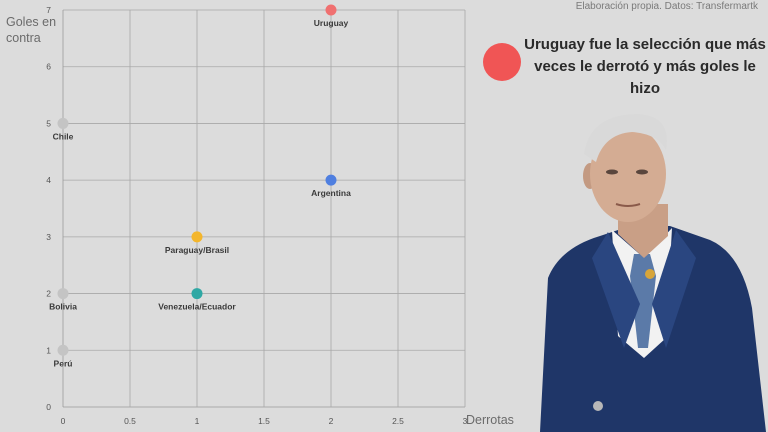 This screenshot has height=432, width=768. What do you see at coordinates (197, 421) in the screenshot?
I see `x-tick-label: 1` at bounding box center [197, 421].